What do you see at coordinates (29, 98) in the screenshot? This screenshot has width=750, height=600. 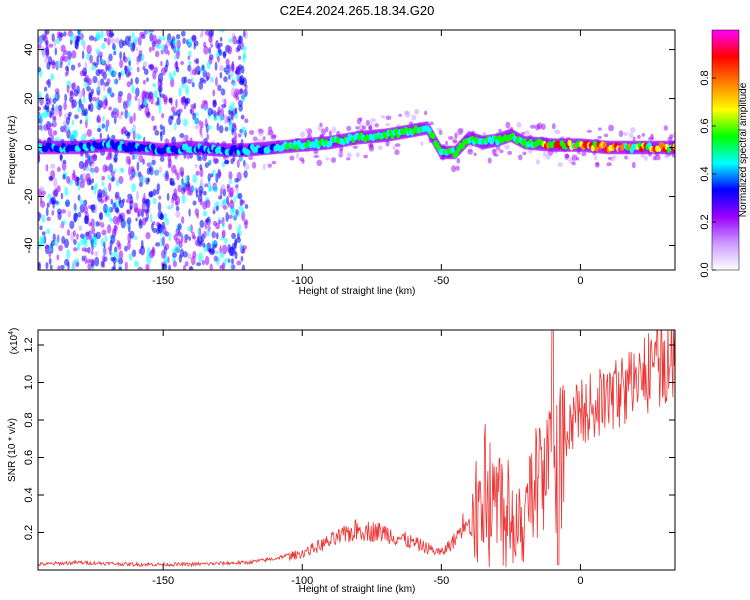 I see `spectrogram-y-tick-label: 20` at bounding box center [29, 98].